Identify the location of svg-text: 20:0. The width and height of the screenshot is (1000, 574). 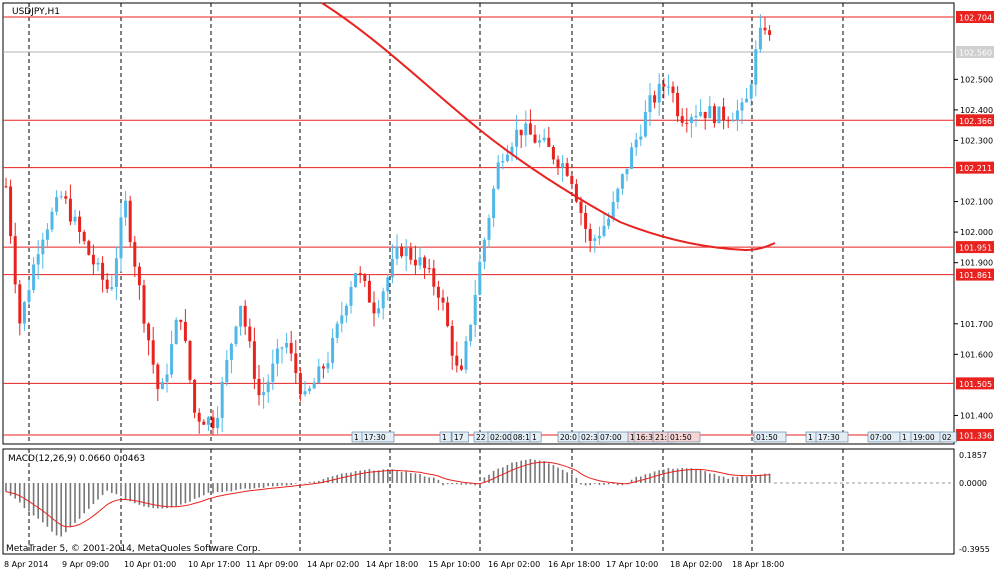
(568, 437).